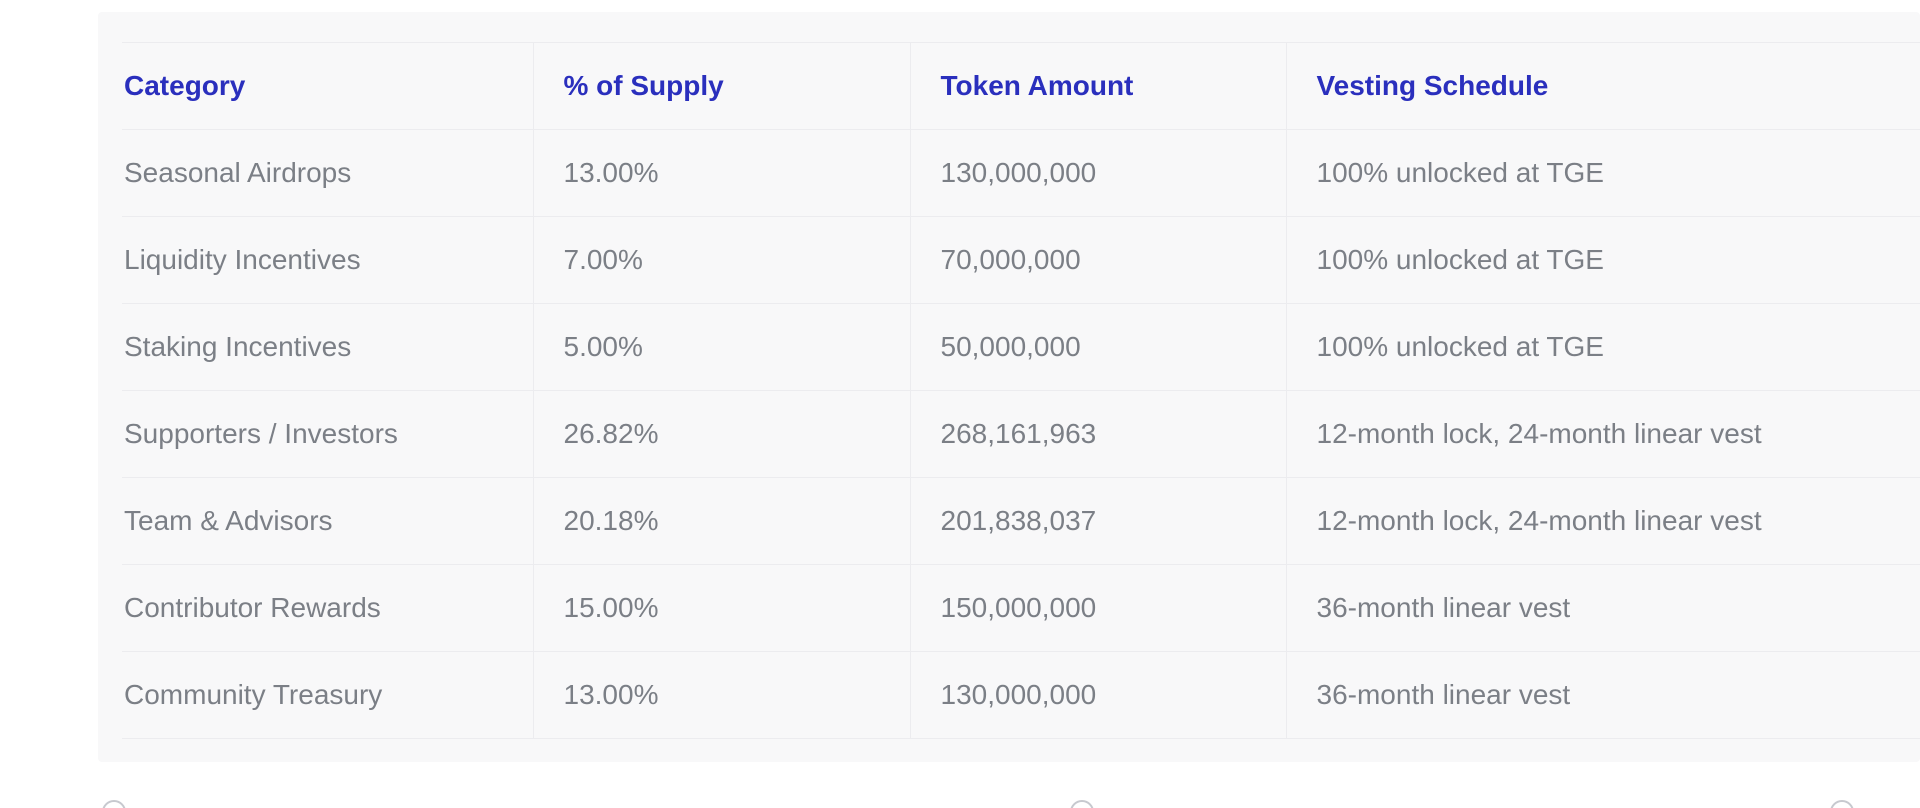 Image resolution: width=1920 pixels, height=808 pixels. I want to click on cell-category: Community Treasury, so click(327, 695).